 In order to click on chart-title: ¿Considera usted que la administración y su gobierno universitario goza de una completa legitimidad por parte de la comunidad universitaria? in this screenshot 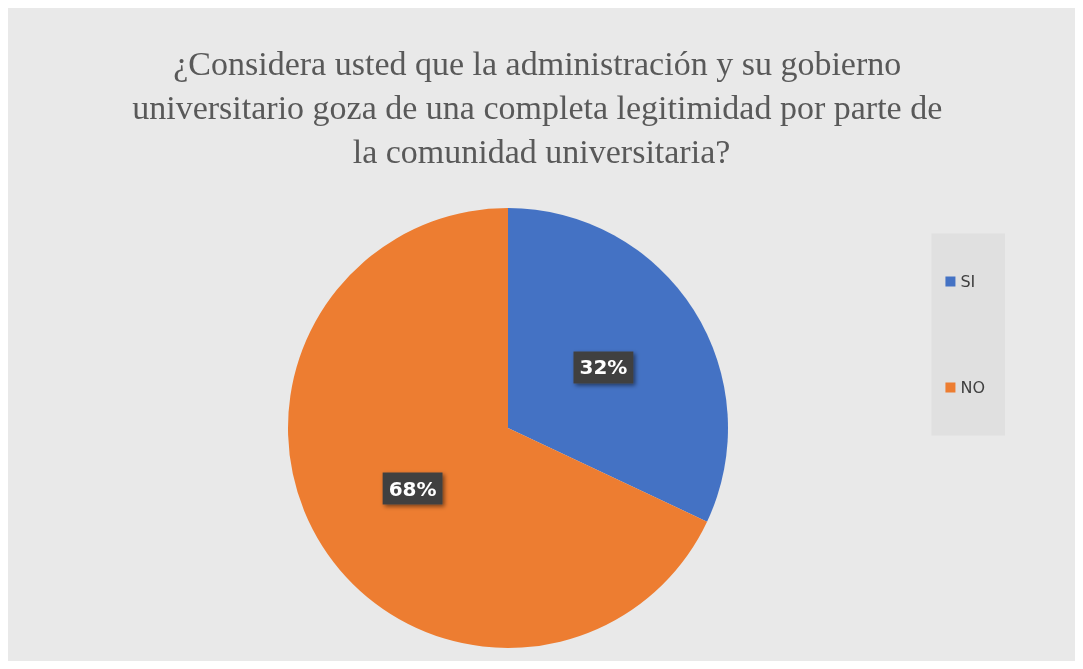, I will do `click(541, 107)`.